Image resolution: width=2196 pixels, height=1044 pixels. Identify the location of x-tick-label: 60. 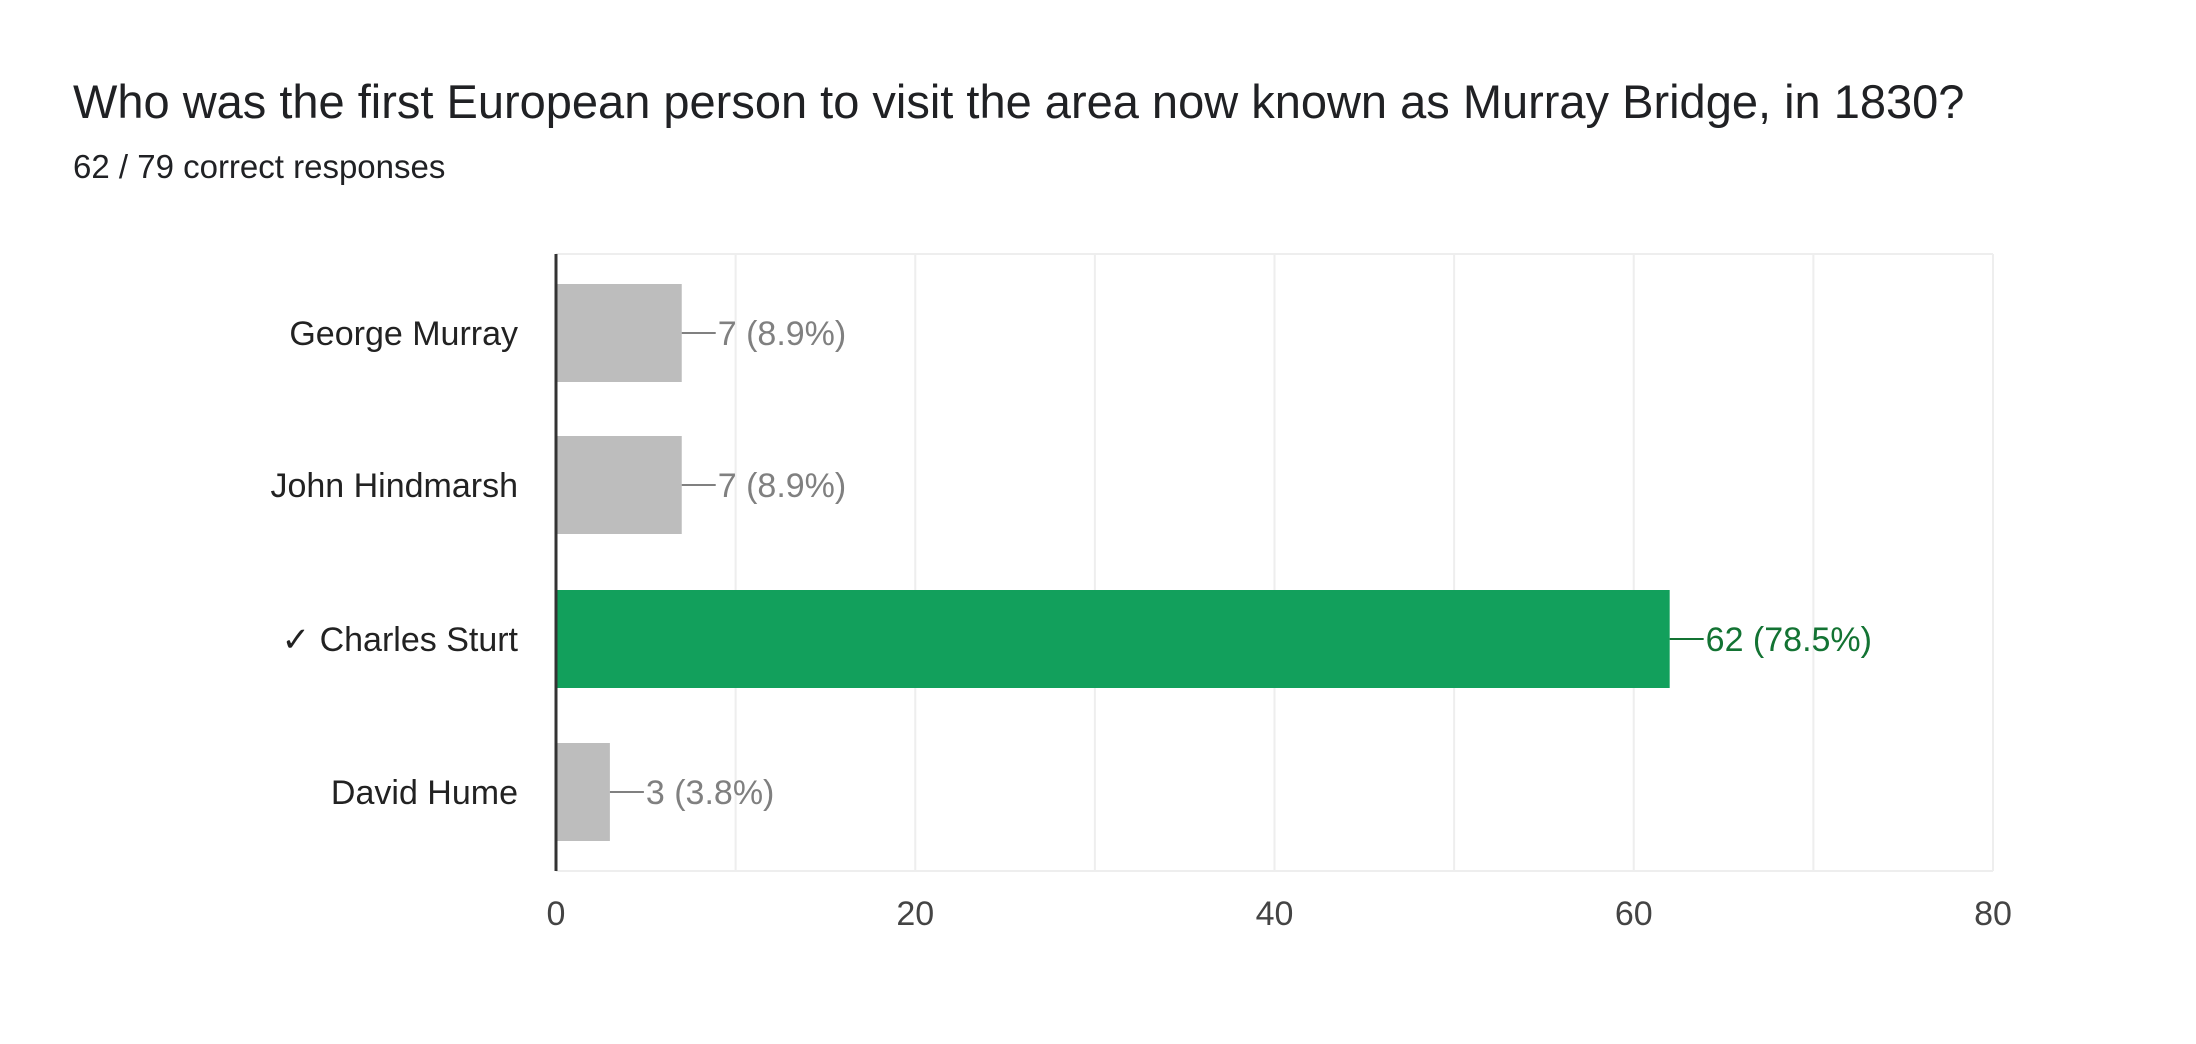
(1634, 914).